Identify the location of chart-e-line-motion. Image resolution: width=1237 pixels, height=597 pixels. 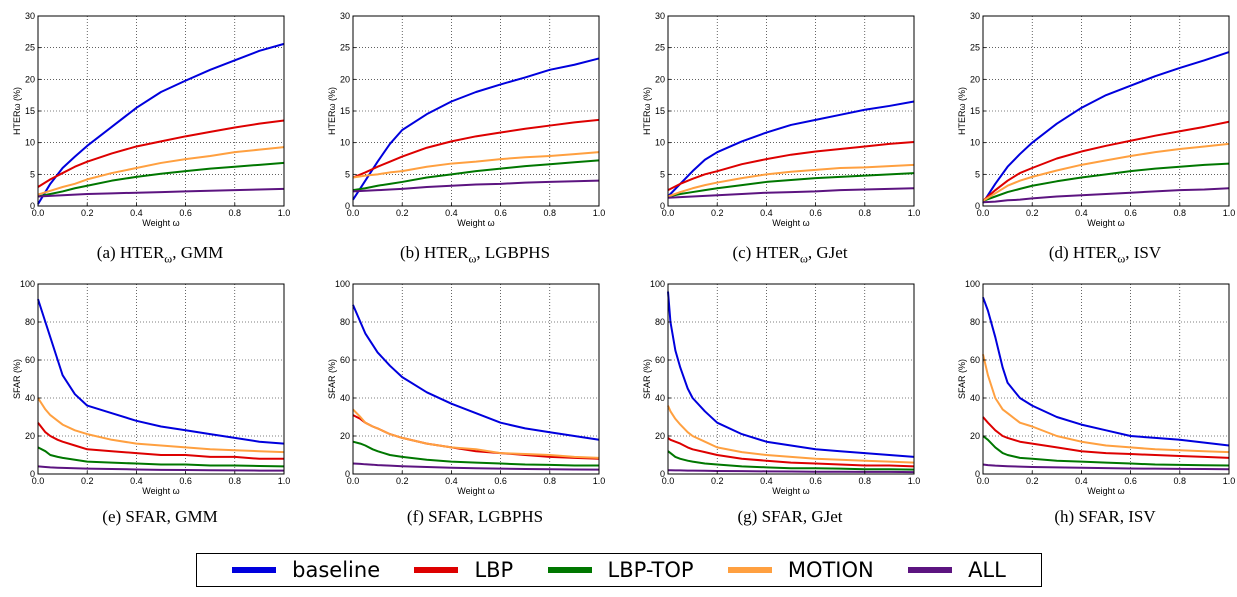
(161, 425).